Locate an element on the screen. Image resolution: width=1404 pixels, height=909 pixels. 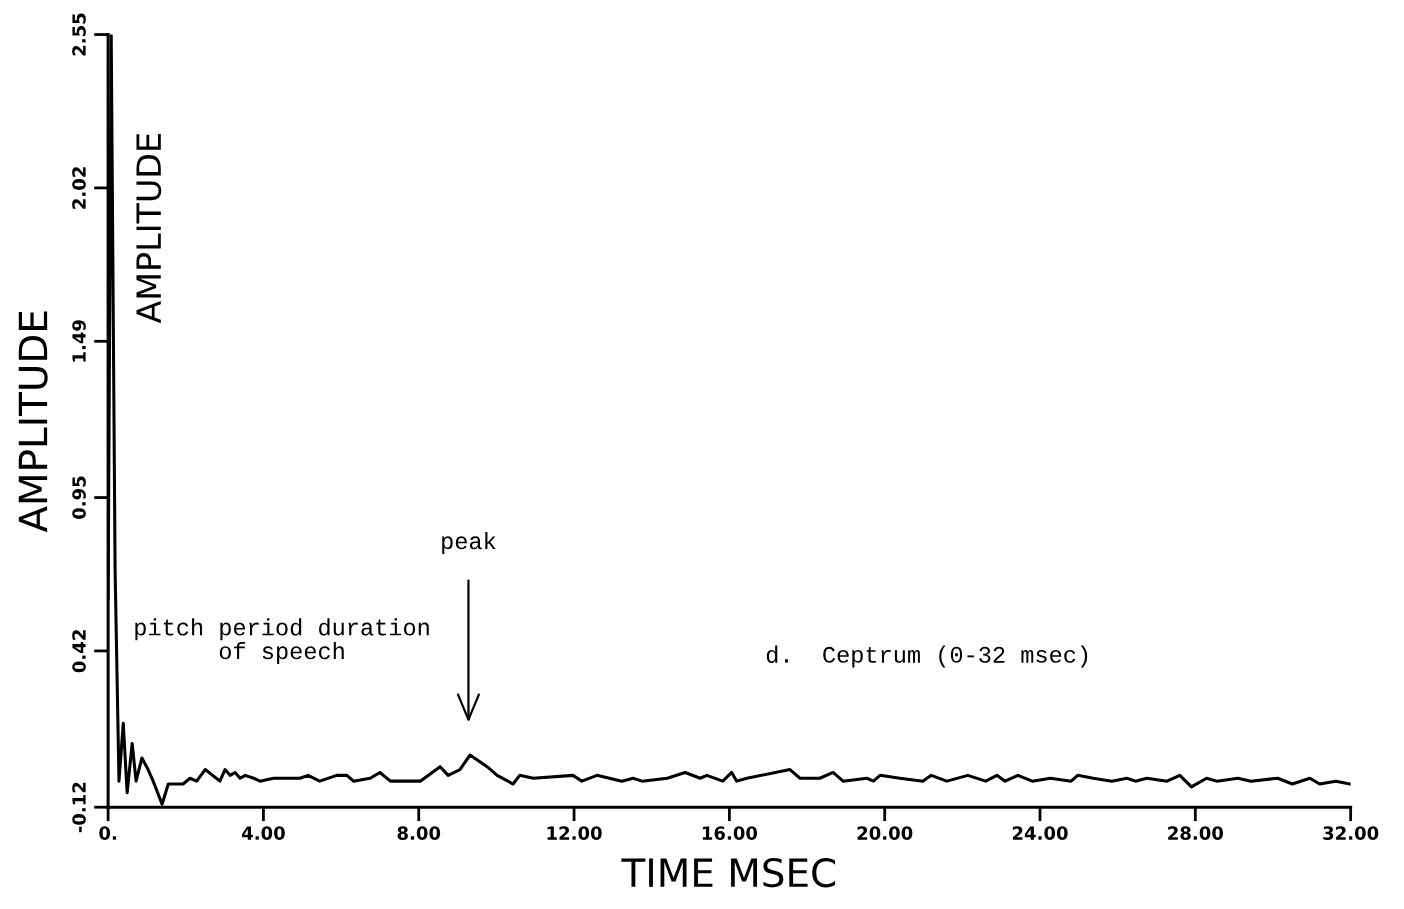
y-tick-label: 2.55 is located at coordinates (79, 34).